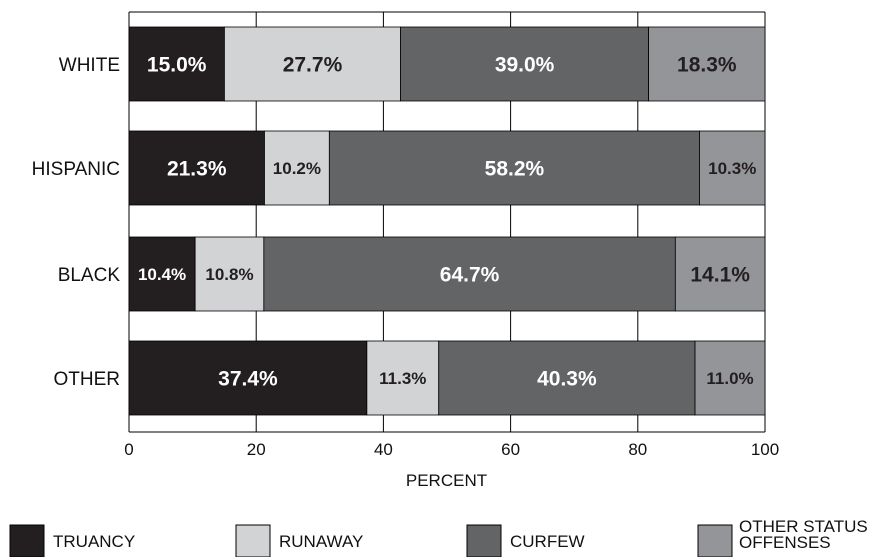  What do you see at coordinates (89, 65) in the screenshot?
I see `category-label: WHITE` at bounding box center [89, 65].